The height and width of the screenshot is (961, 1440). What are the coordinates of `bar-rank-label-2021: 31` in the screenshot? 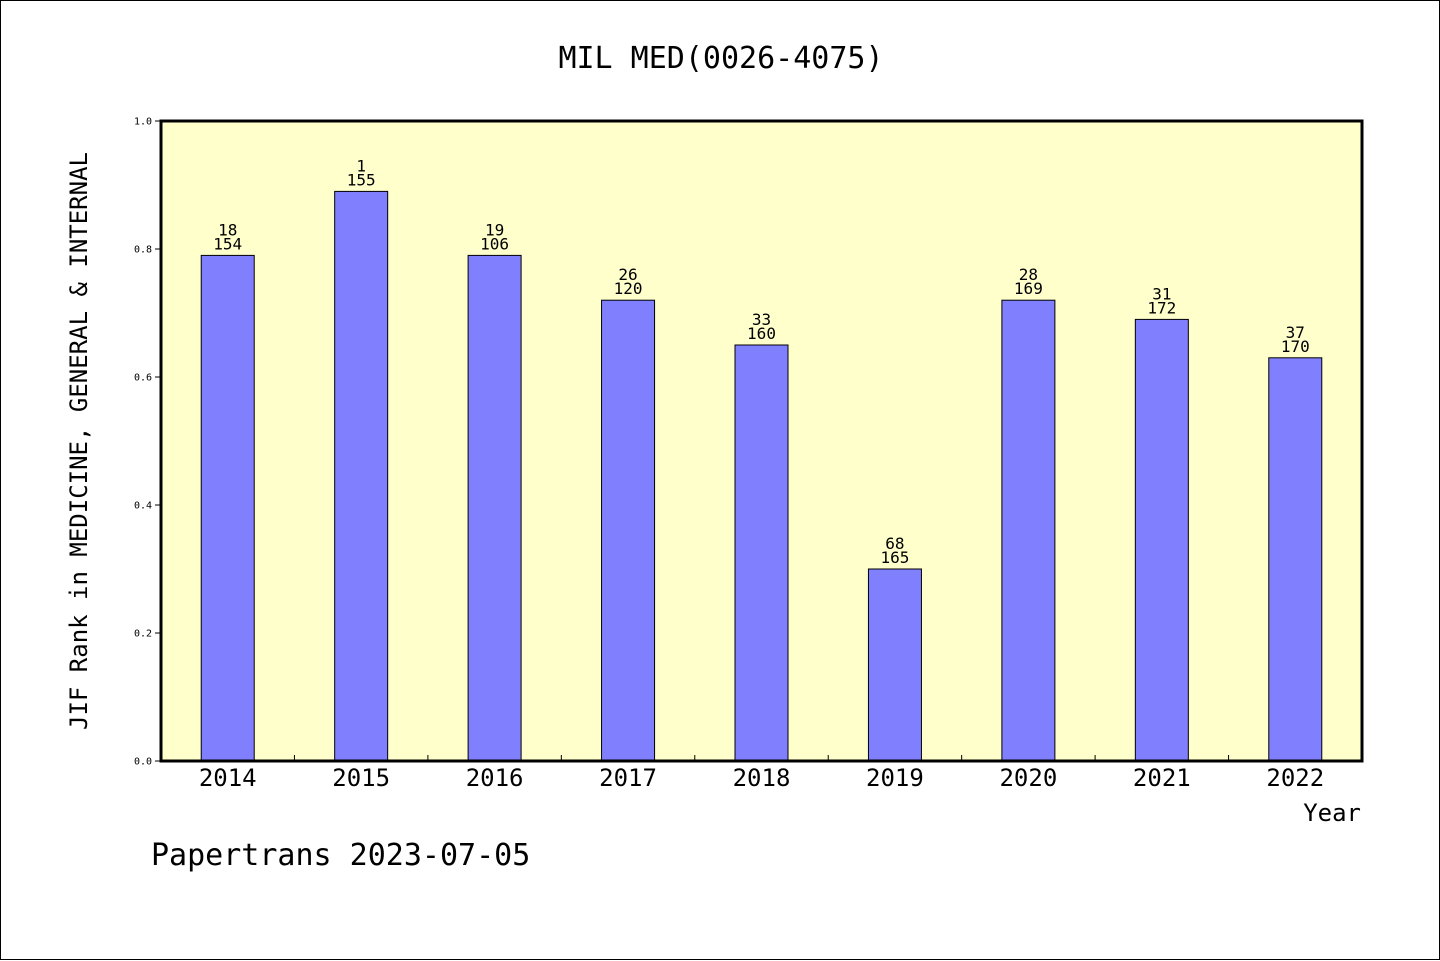 It's located at (1161, 293).